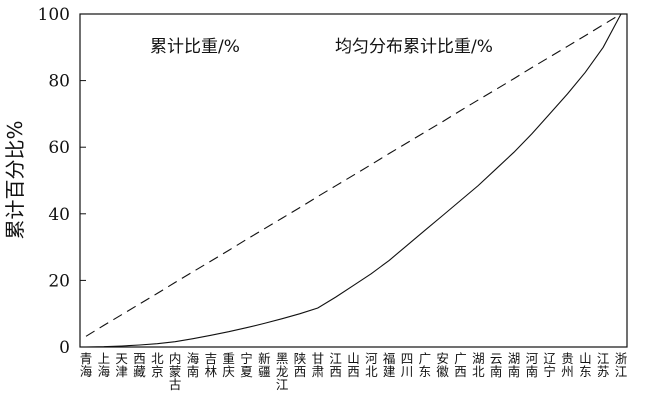 The height and width of the screenshot is (414, 650). I want to click on x-category-label: 四川, so click(407, 365).